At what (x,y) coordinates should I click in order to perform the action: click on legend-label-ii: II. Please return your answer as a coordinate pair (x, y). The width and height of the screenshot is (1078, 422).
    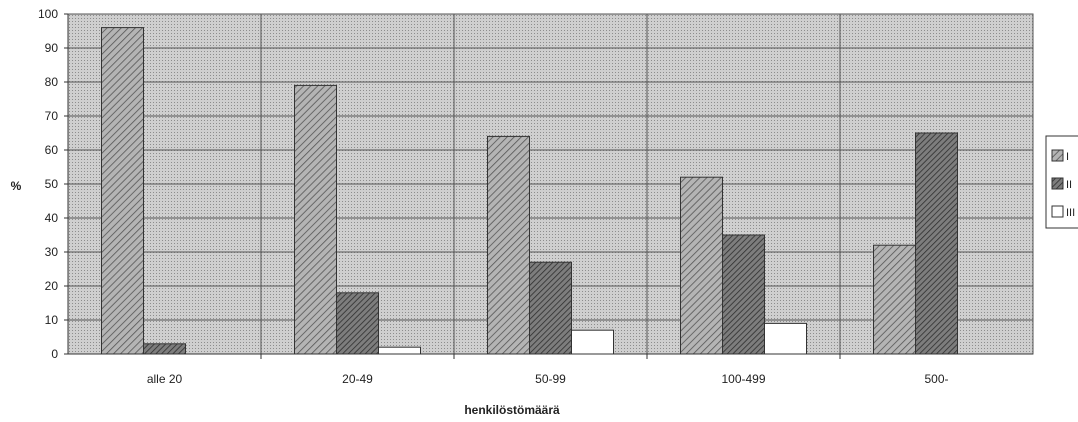
    Looking at the image, I should click on (1069, 185).